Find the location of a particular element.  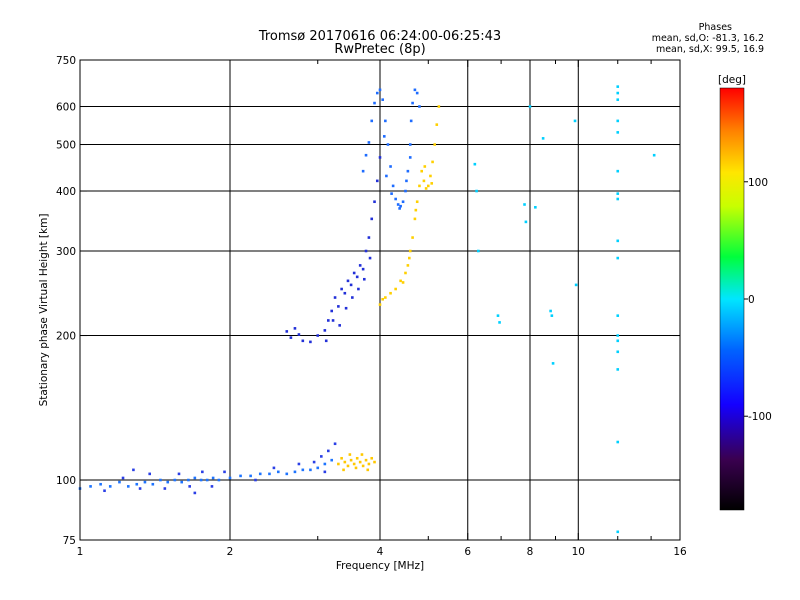

series-o-mode-low-e-trace is located at coordinates (206, 474).